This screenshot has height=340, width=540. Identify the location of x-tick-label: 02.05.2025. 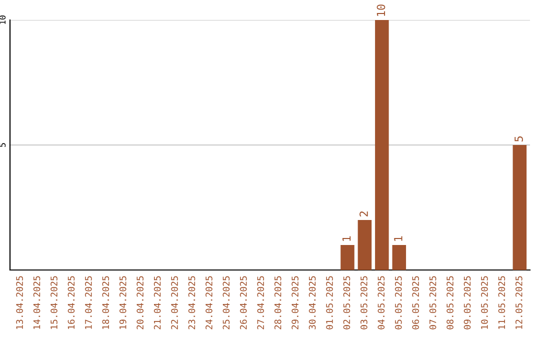
(346, 303).